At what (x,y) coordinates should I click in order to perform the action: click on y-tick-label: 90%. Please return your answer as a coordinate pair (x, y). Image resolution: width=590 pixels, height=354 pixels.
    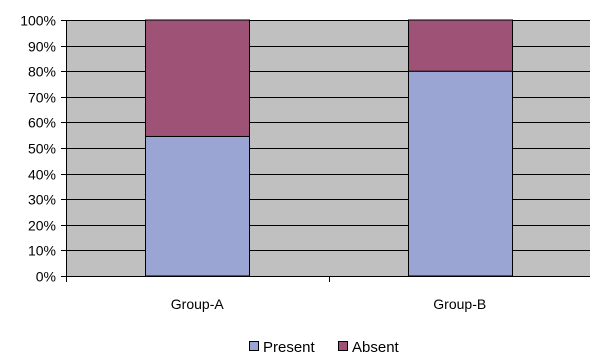
    Looking at the image, I should click on (42, 47).